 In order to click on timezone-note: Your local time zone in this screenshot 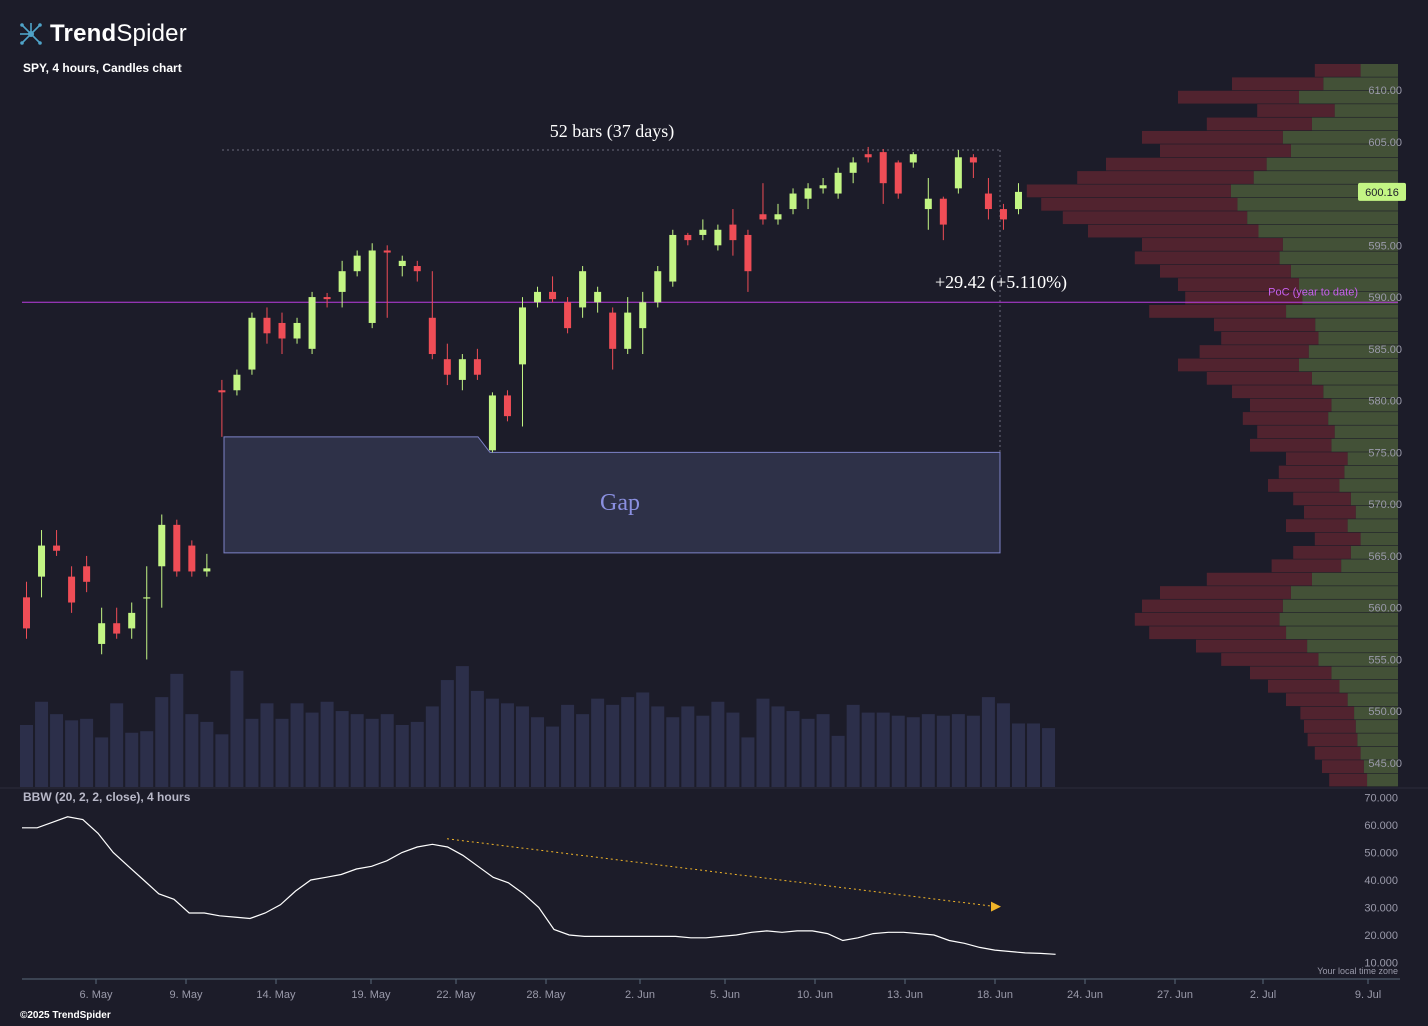, I will do `click(1357, 971)`.